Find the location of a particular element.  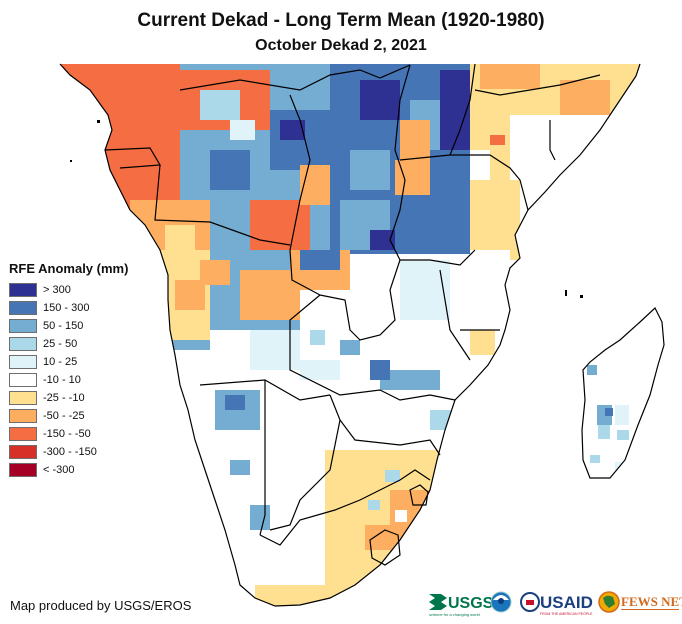

legend-item: 25 - 50 is located at coordinates (68, 344).